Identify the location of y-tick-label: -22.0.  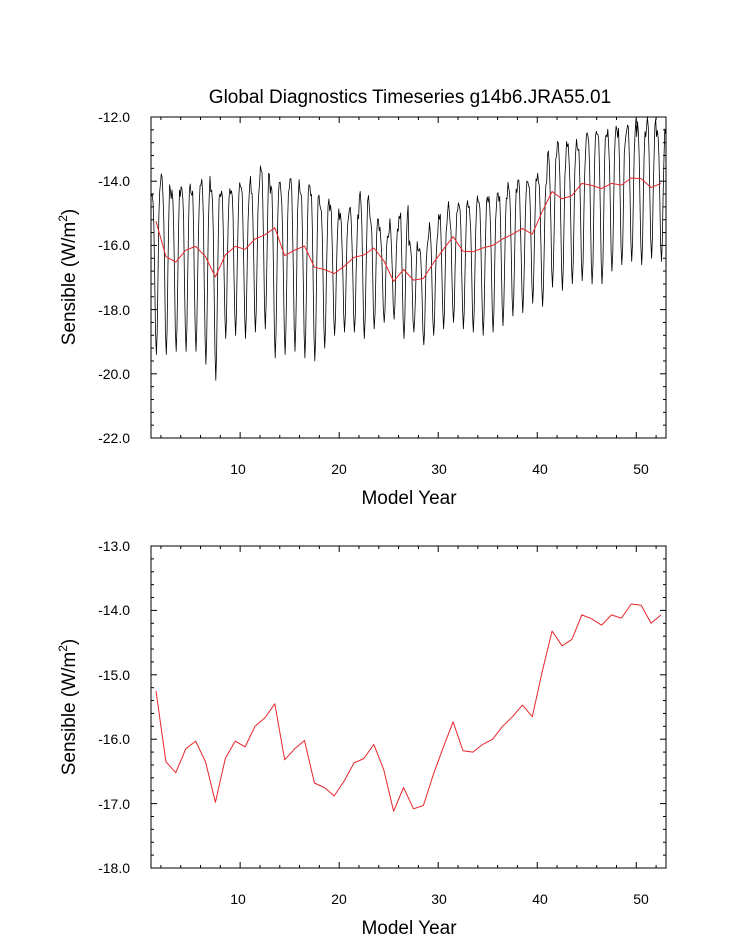
(114, 438).